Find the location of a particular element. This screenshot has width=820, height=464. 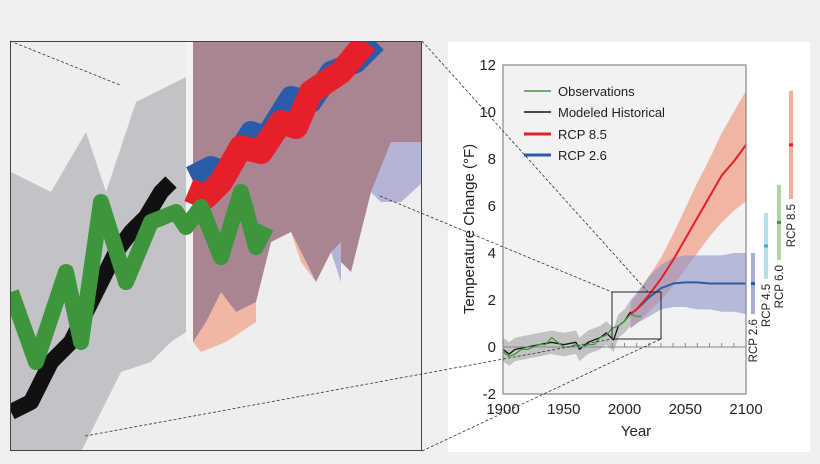

y-tick-label: 2 is located at coordinates (492, 300).